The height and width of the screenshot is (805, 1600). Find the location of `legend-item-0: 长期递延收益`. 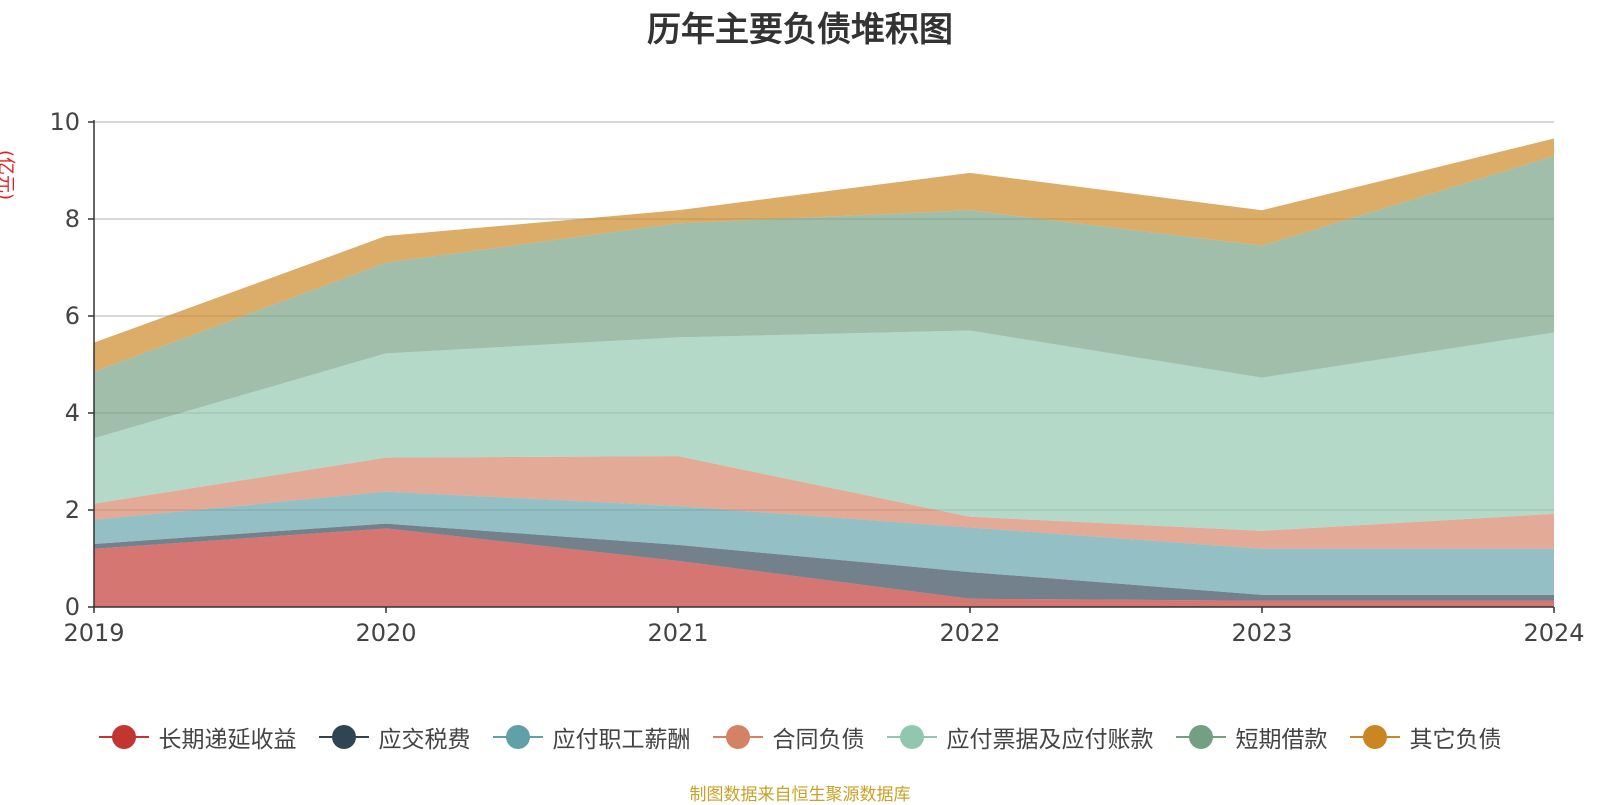

legend-item-0: 长期递延收益 is located at coordinates (197, 737).